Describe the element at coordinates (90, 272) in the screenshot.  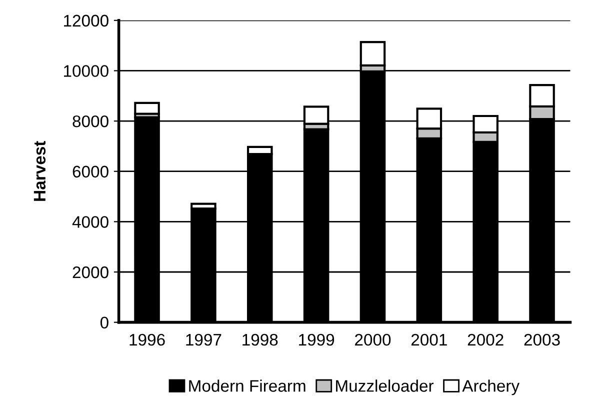
I see `y-tick-label: 2000` at that location.